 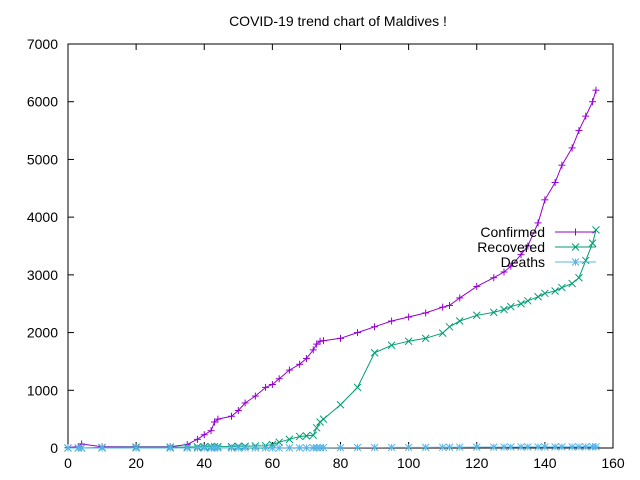 I want to click on y-tick-label: 3000, so click(x=42, y=275).